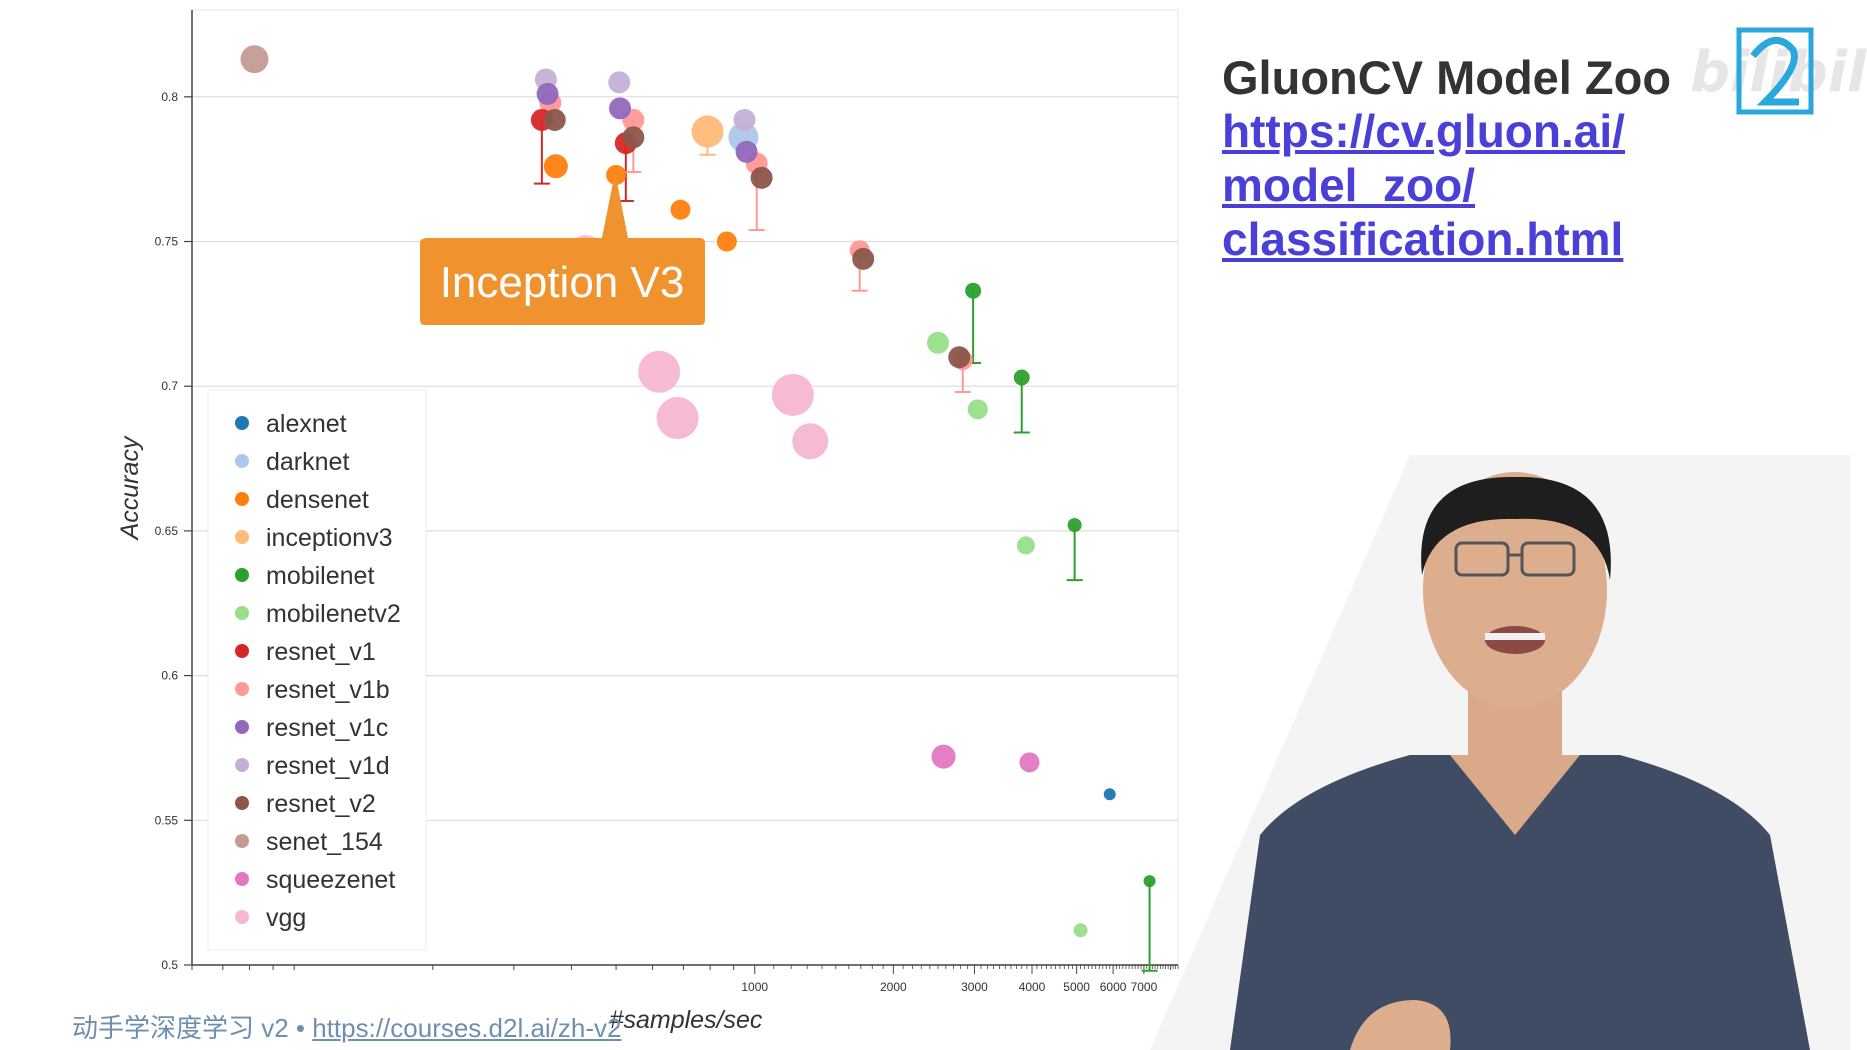  I want to click on legend-label-mobilenetv2: mobilenetv2, so click(333, 614).